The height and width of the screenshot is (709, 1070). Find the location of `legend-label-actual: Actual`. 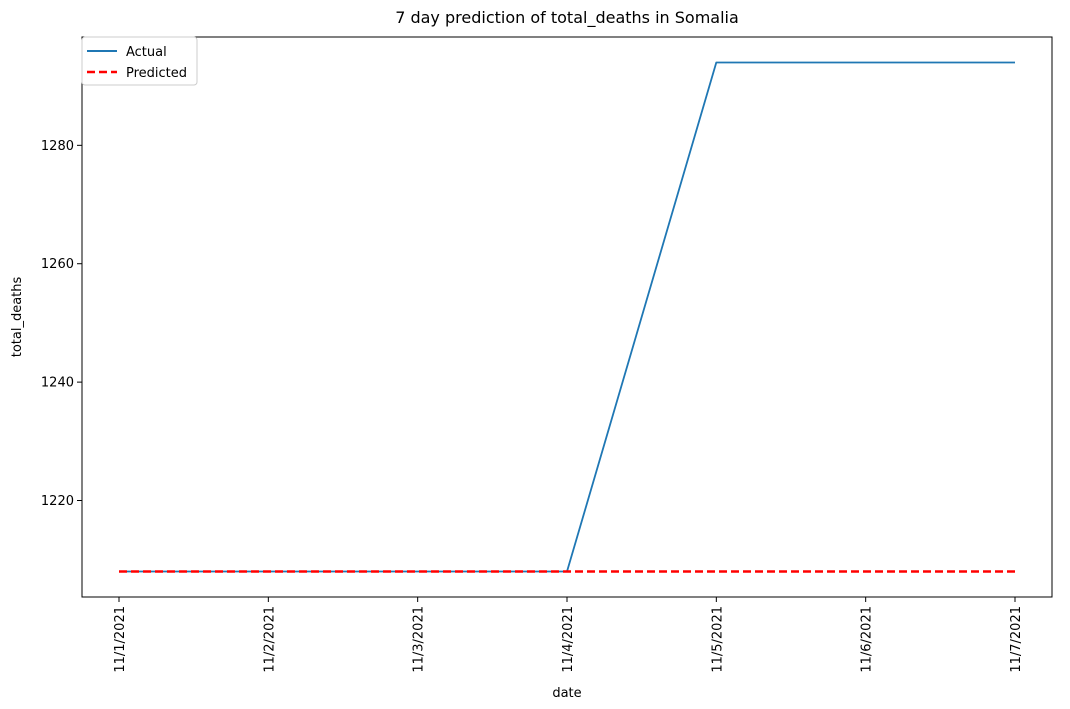

legend-label-actual: Actual is located at coordinates (146, 52).